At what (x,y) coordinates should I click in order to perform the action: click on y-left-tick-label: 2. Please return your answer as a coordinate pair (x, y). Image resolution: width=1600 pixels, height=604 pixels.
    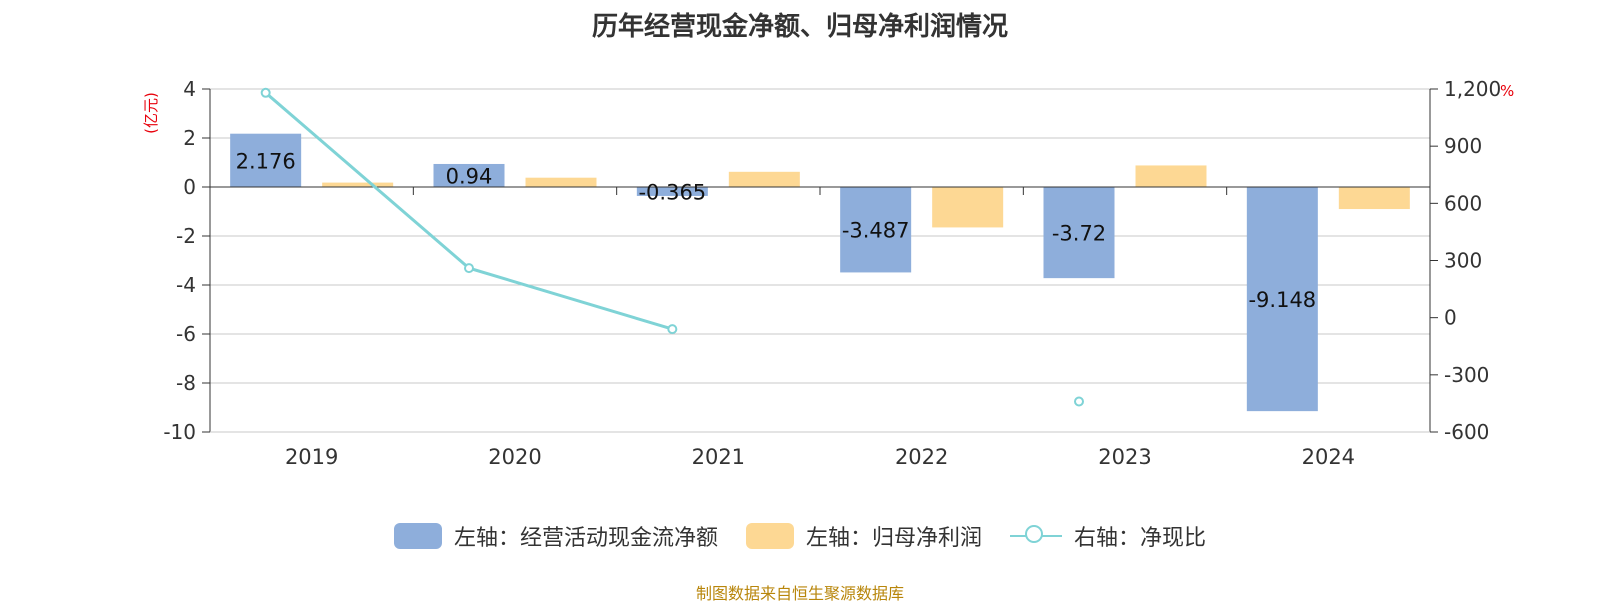
    Looking at the image, I should click on (189, 138).